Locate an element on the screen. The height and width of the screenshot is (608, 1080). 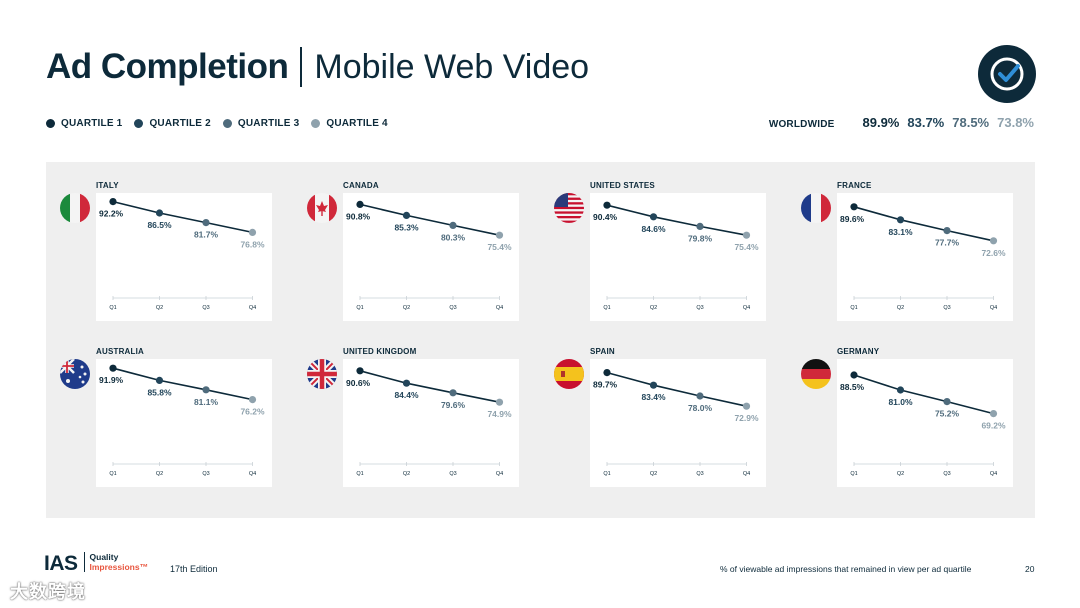
ias-logo: IAS Quality Impressions™ is located at coordinates (96, 564).